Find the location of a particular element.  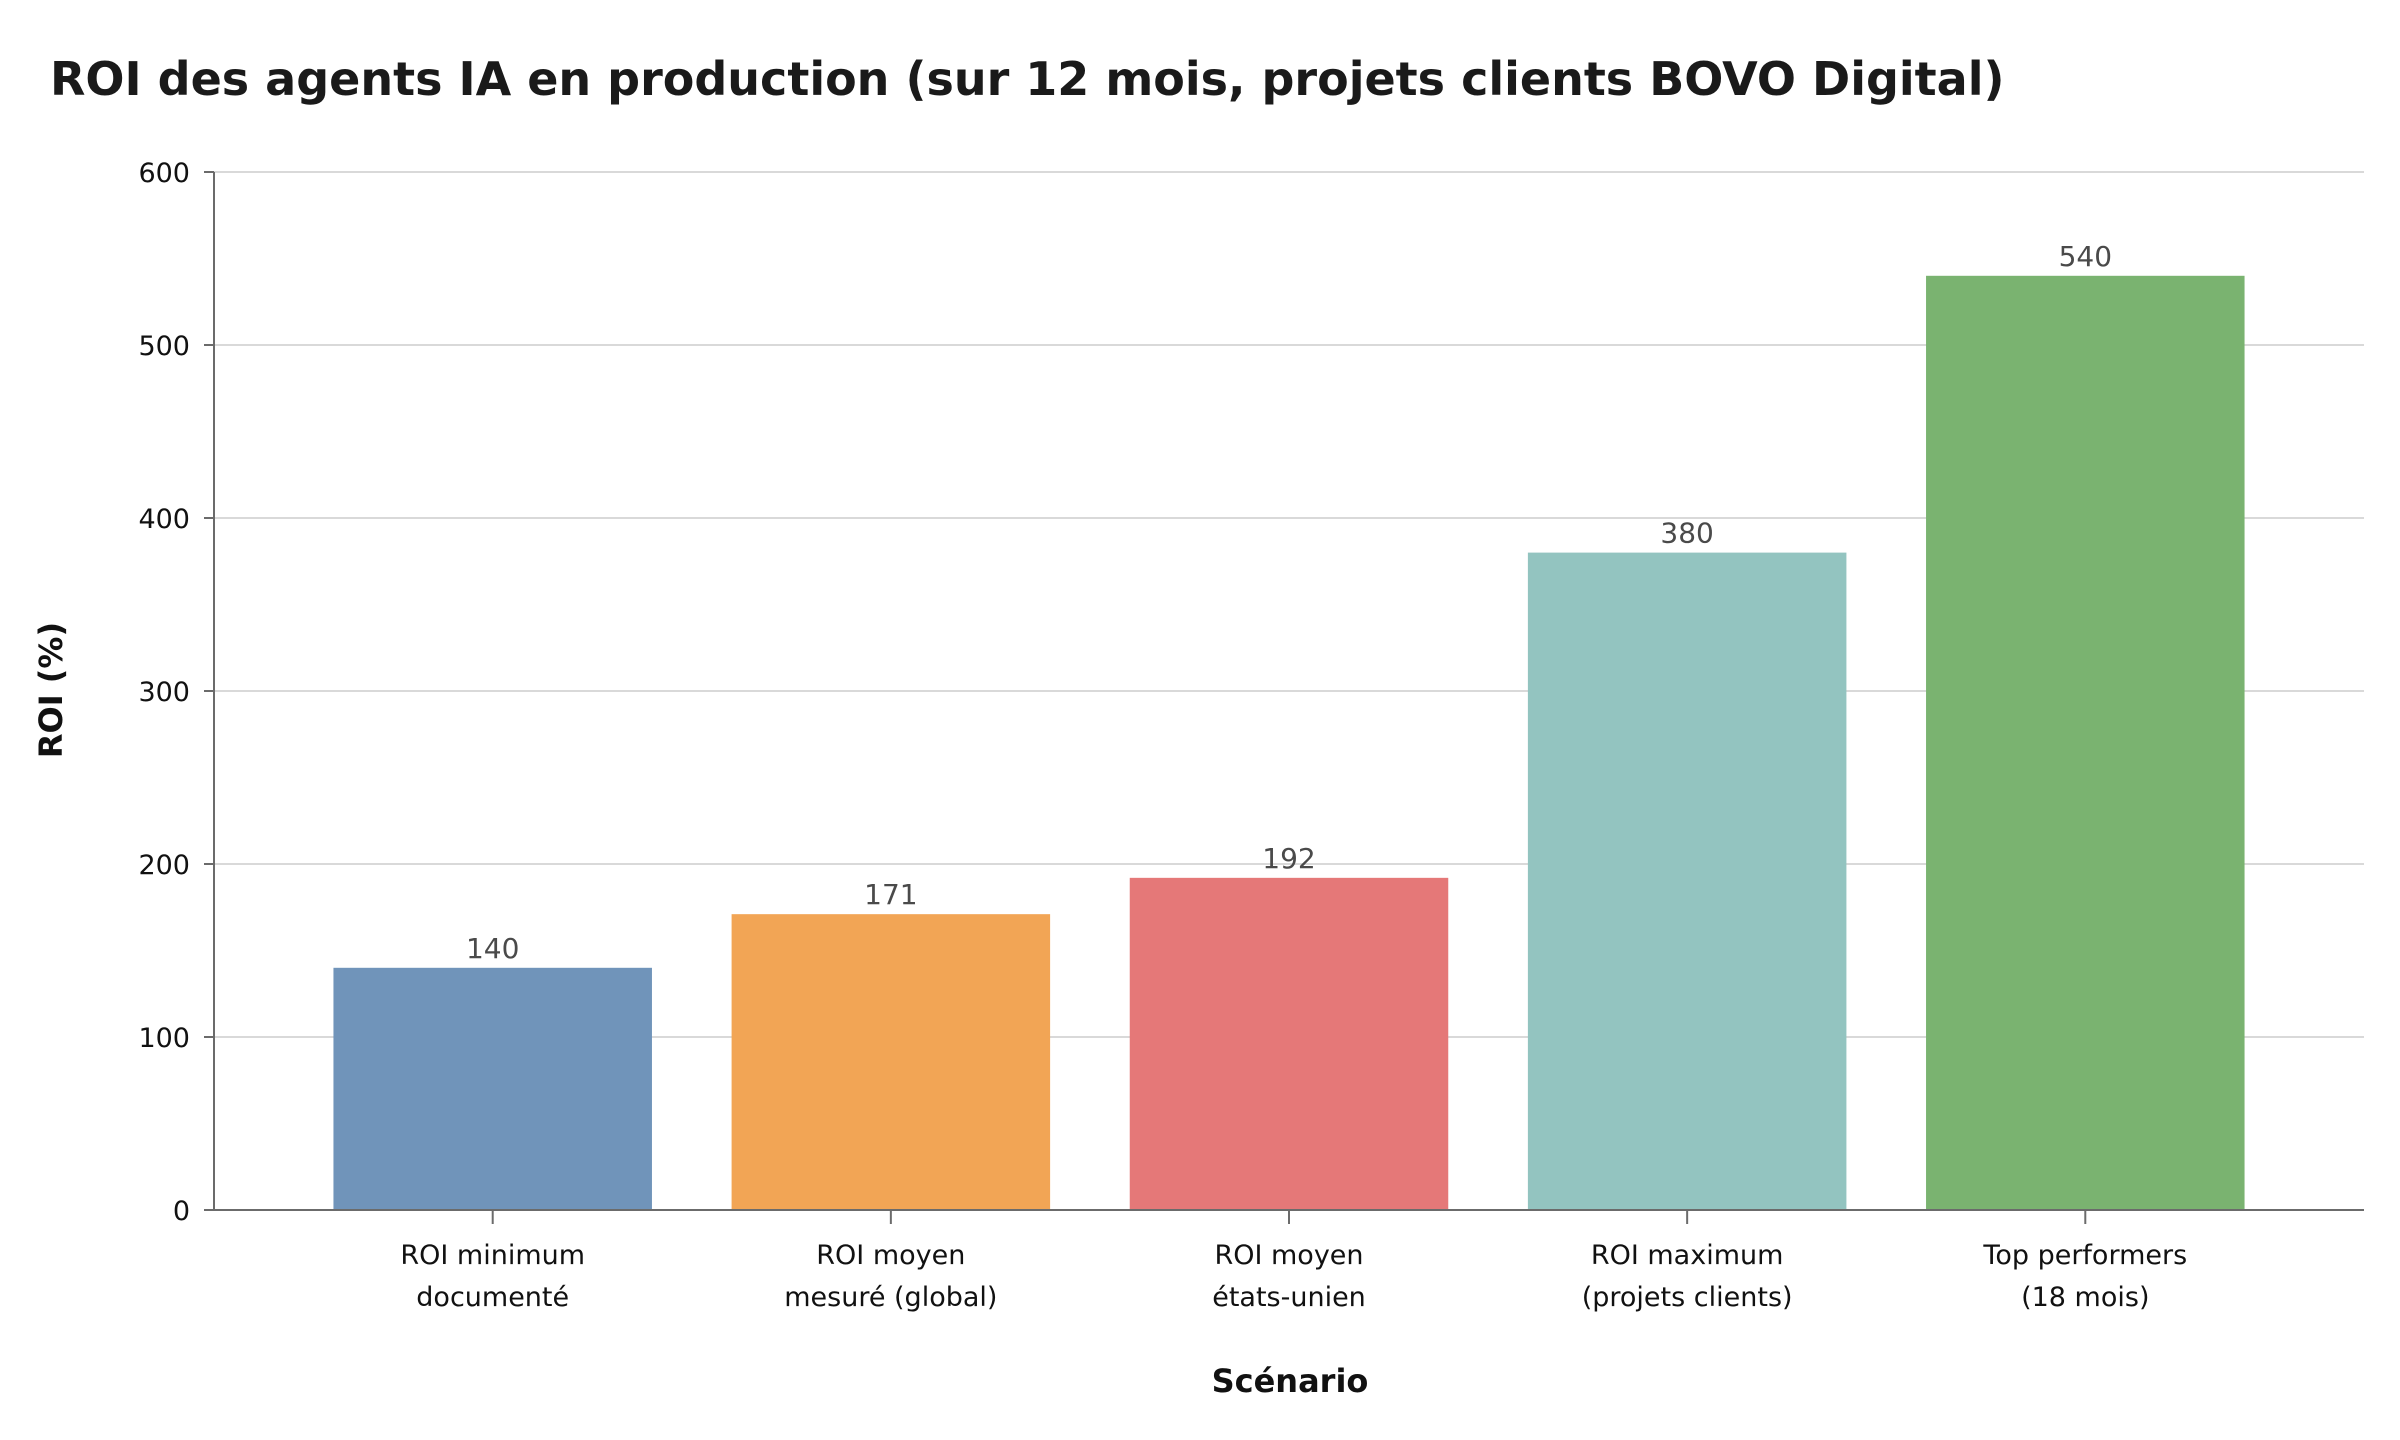

x-tick-label: ROI maximum is located at coordinates (1687, 1255).